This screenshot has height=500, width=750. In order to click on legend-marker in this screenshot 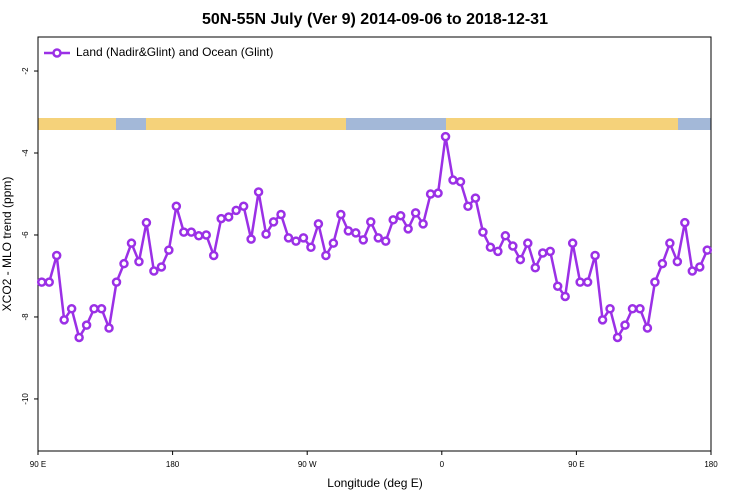, I will do `click(57, 53)`.